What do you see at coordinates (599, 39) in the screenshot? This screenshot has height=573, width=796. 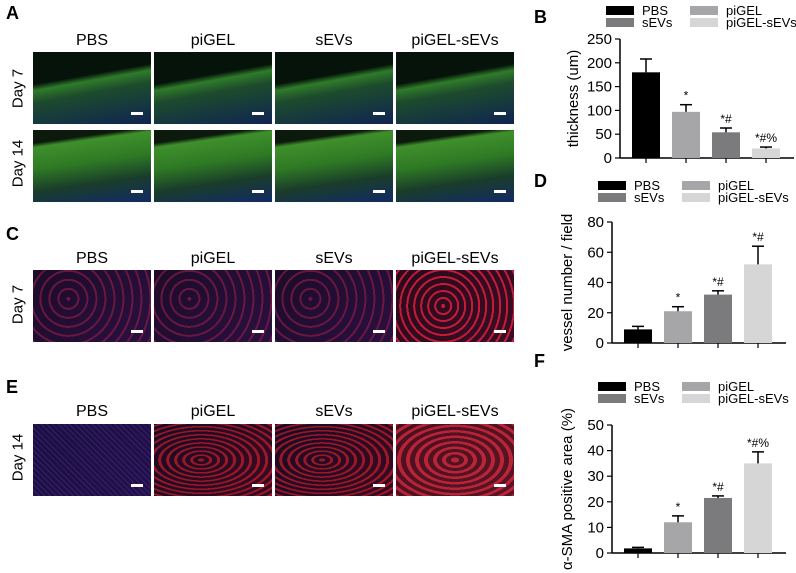 I see `y-tick-label-b: 250` at bounding box center [599, 39].